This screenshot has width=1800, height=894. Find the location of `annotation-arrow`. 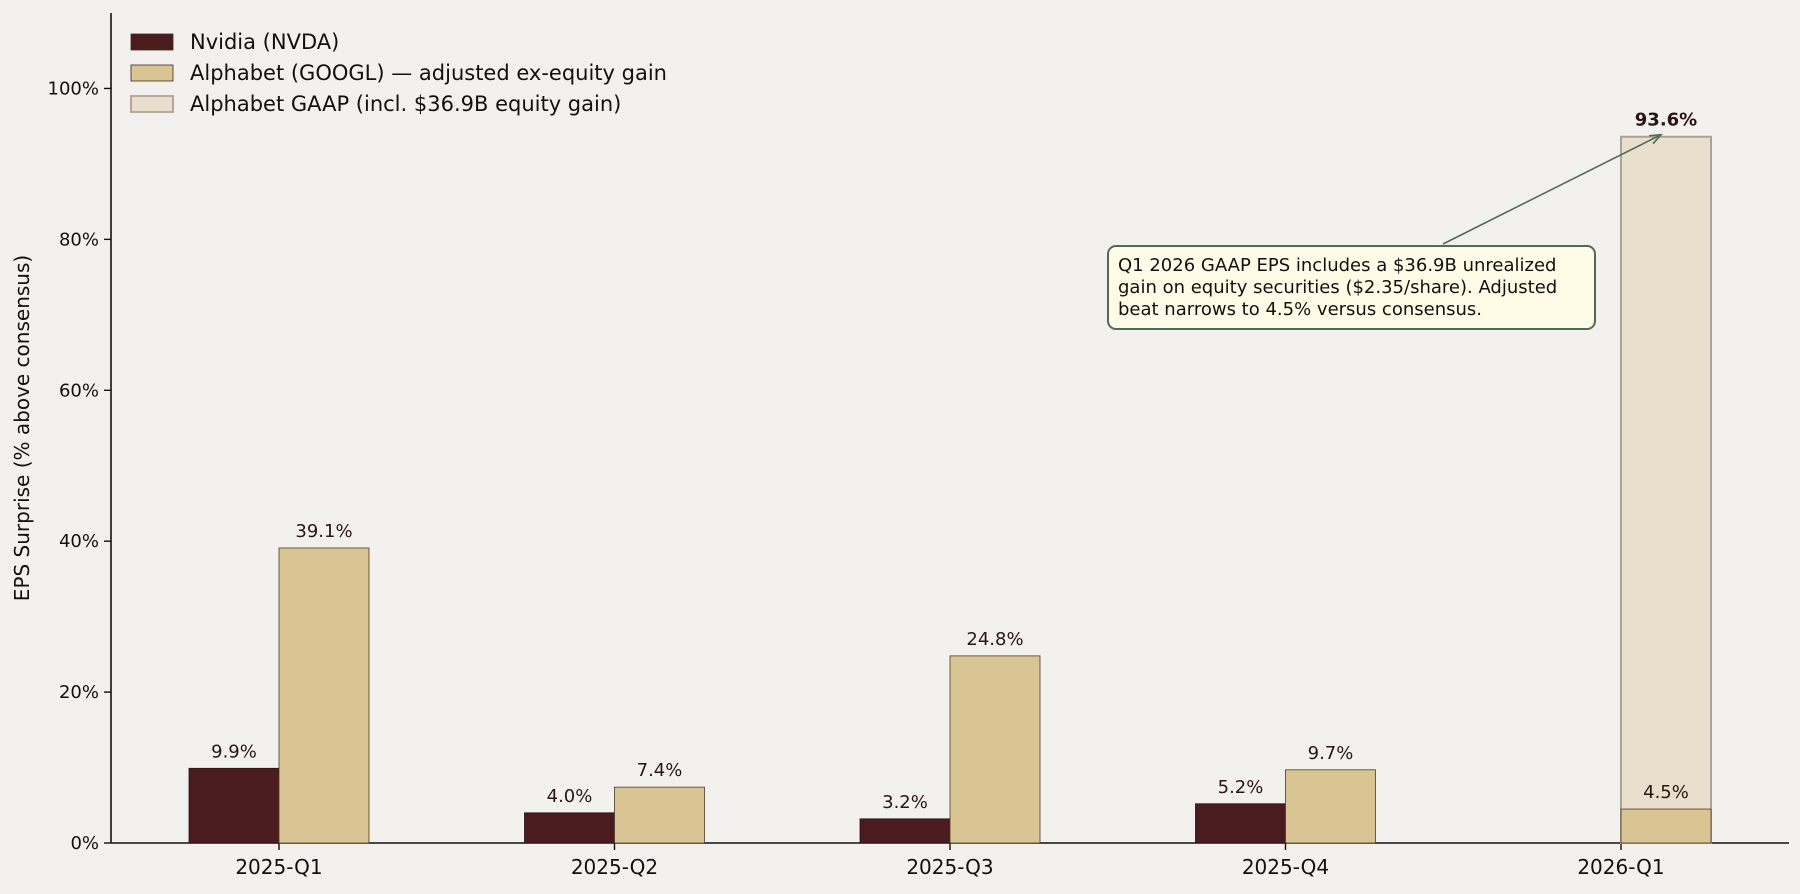

annotation-arrow is located at coordinates (1552, 189).